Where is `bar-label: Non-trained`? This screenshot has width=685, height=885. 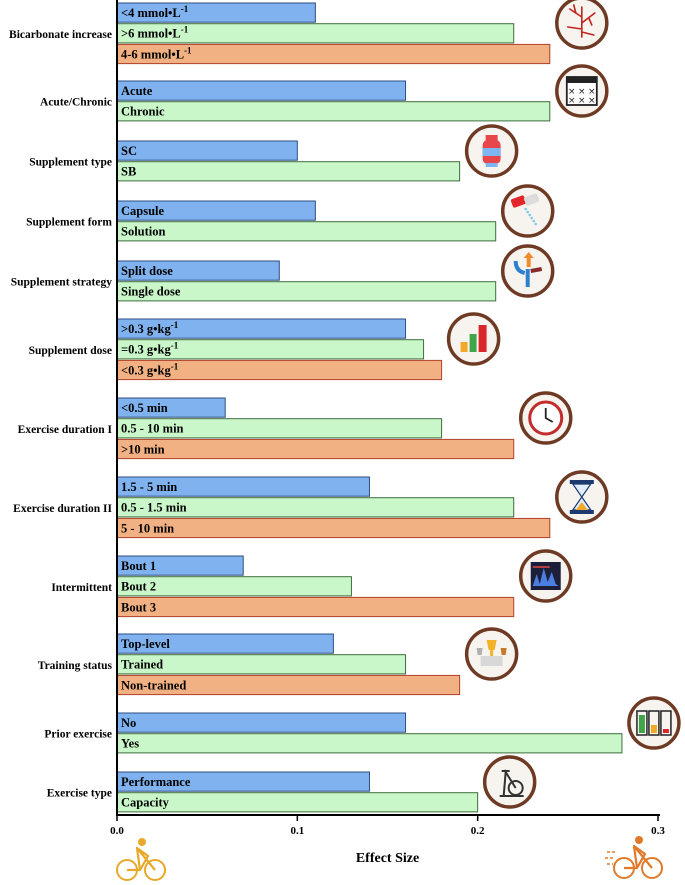
bar-label: Non-trained is located at coordinates (153, 685).